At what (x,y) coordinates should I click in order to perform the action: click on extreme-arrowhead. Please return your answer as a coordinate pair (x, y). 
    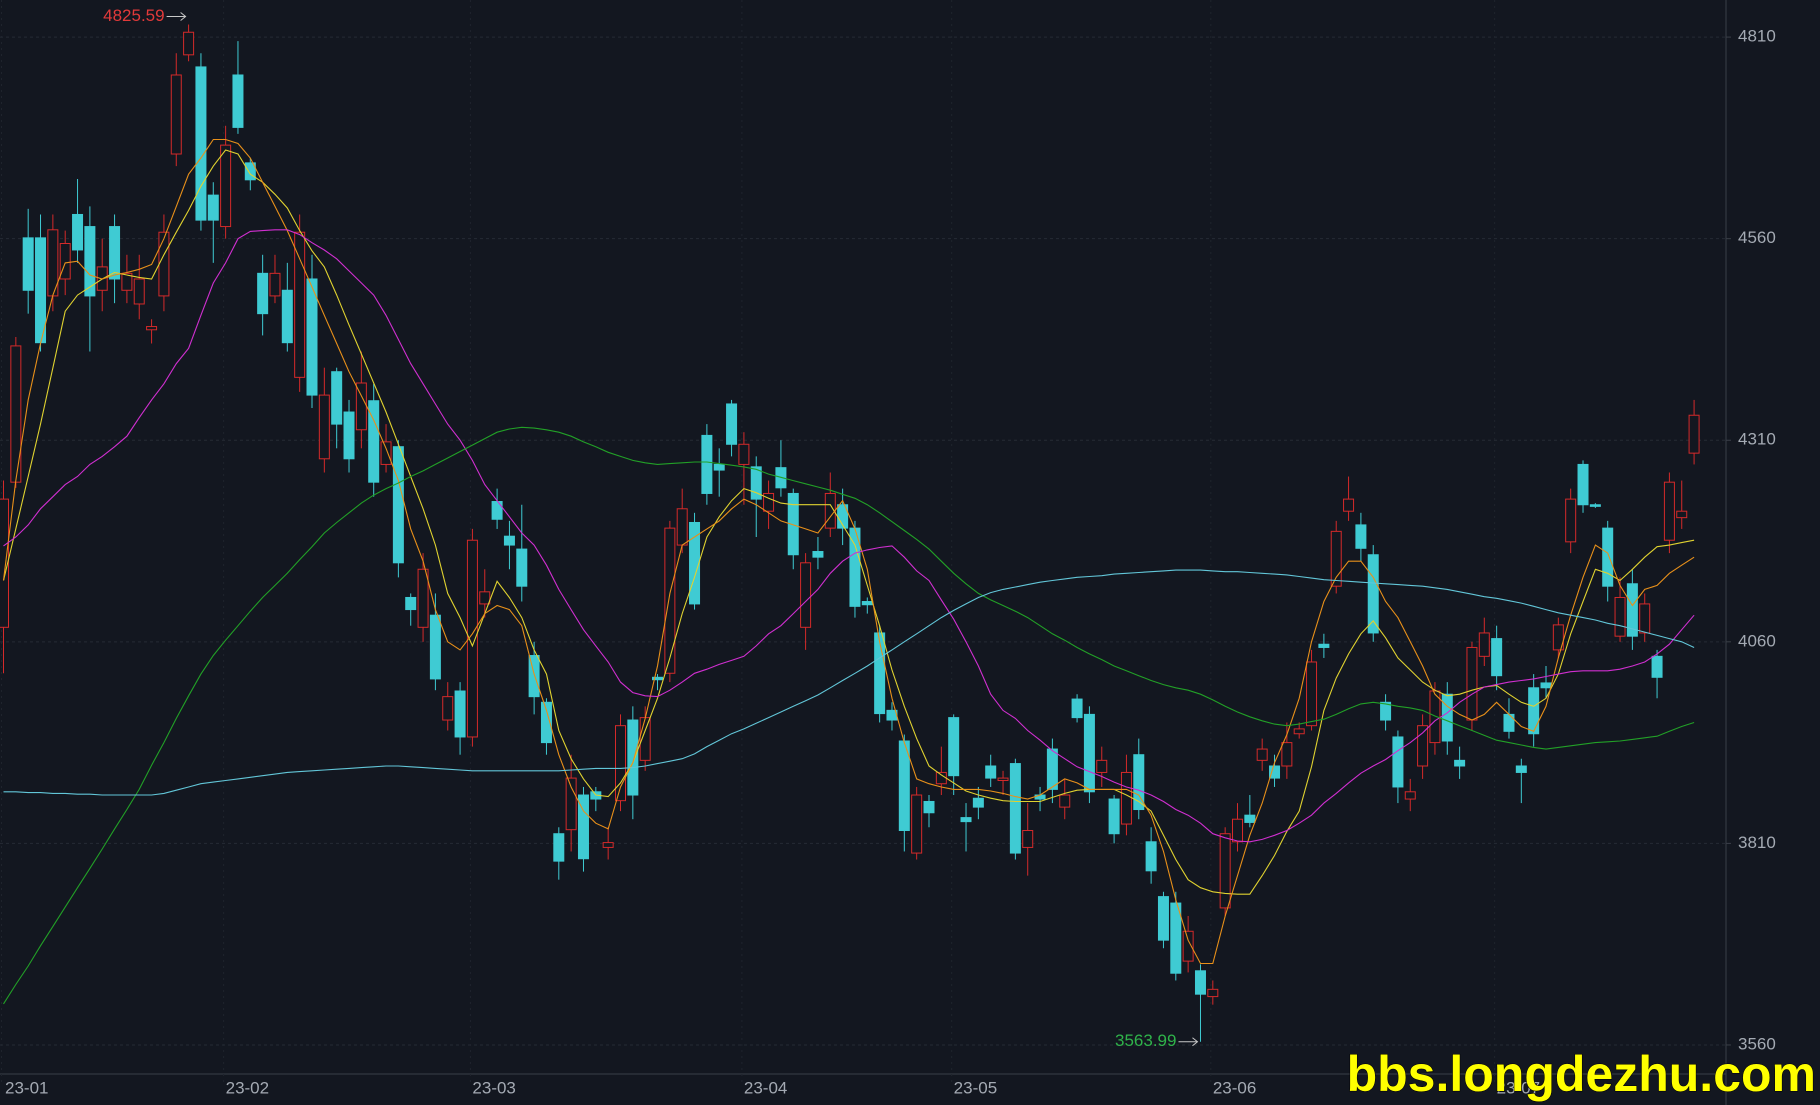
    Looking at the image, I should click on (183, 16).